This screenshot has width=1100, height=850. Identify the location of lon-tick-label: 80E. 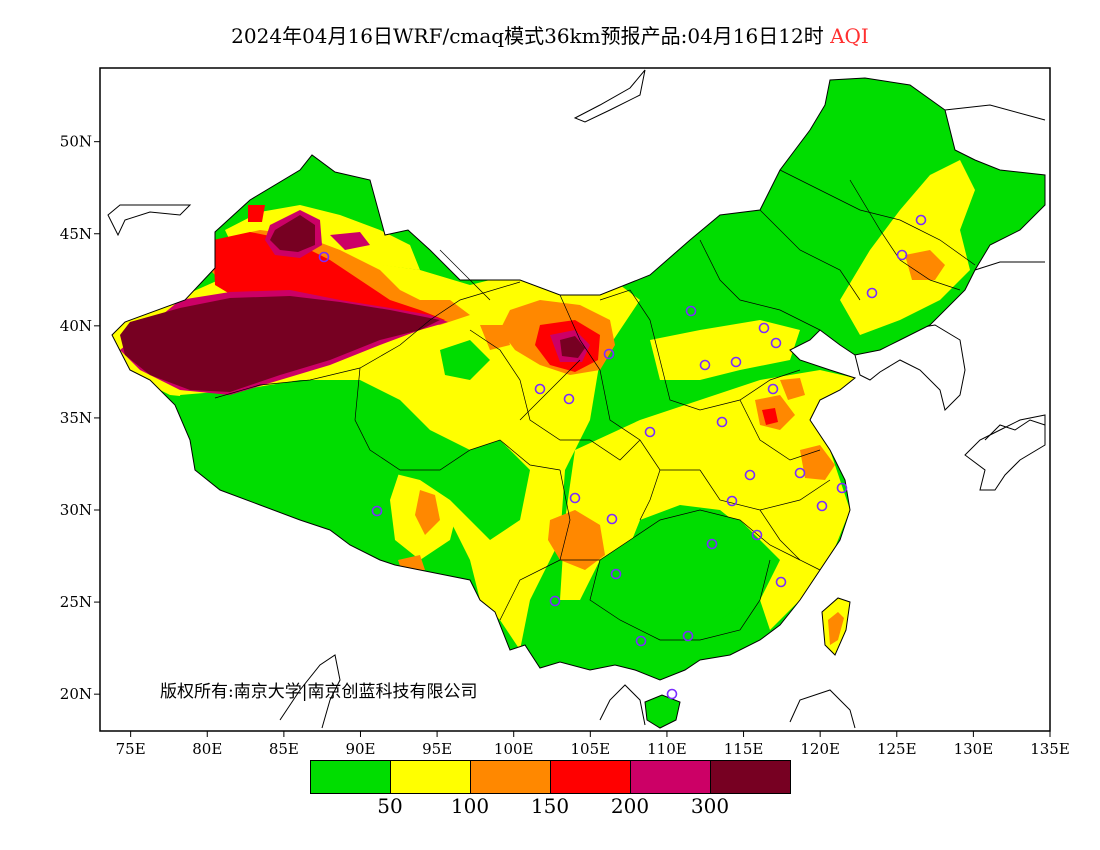
(207, 749).